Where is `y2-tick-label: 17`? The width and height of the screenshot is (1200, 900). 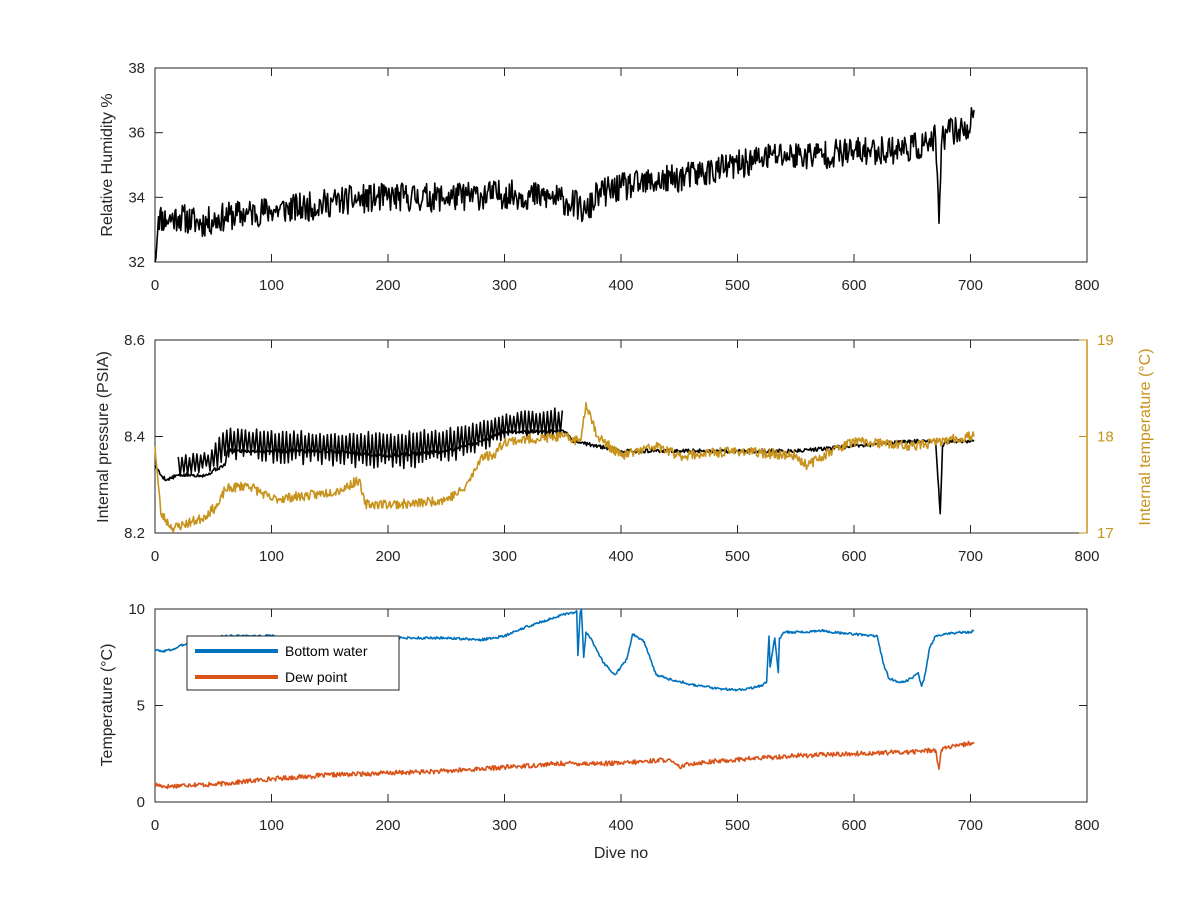
y2-tick-label: 17 is located at coordinates (1105, 533).